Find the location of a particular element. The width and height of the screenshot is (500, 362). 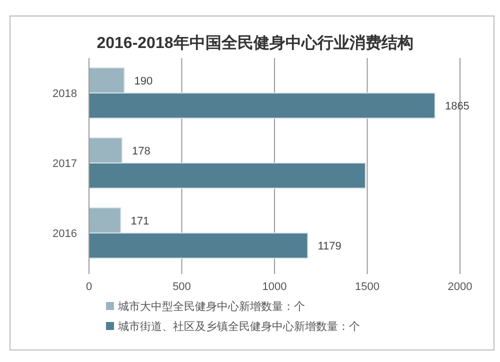

data-label: 1865 is located at coordinates (457, 106).